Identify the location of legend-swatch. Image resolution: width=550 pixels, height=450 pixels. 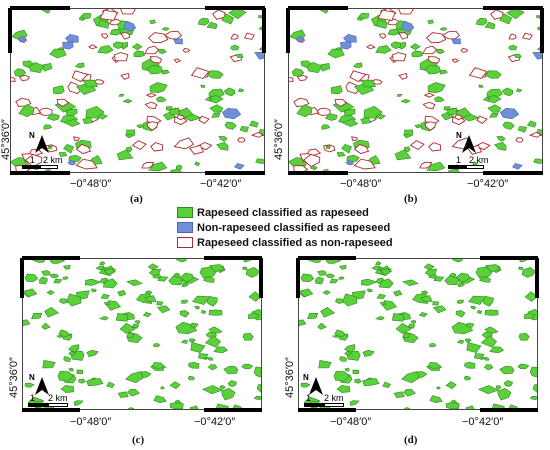
(185, 227).